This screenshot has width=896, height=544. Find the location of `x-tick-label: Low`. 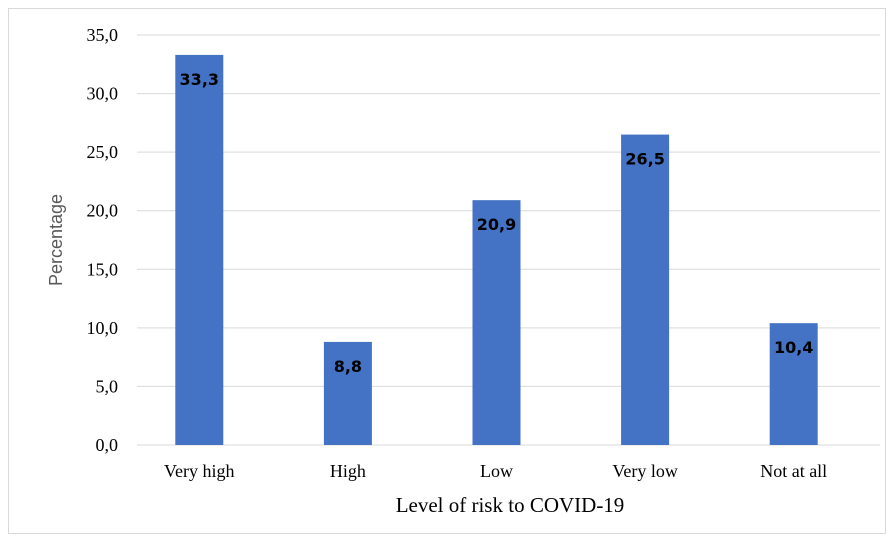

x-tick-label: Low is located at coordinates (496, 471).